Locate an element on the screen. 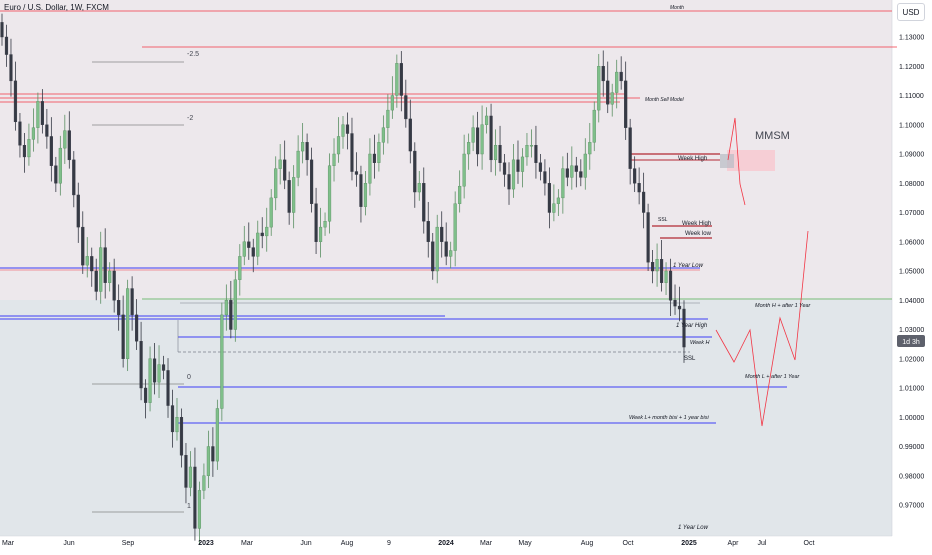 The height and width of the screenshot is (555, 932). time-axis-background is located at coordinates (466, 543).